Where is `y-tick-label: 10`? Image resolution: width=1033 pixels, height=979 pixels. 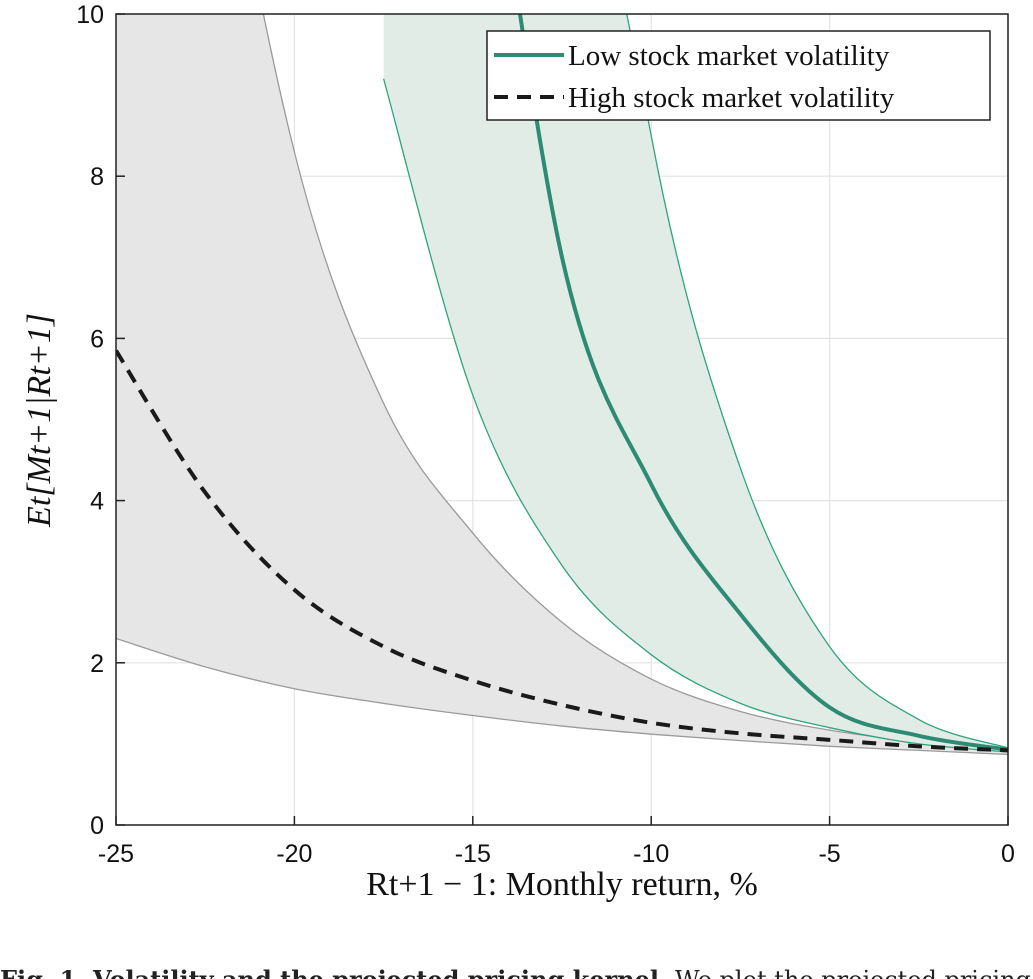
y-tick-label: 10 is located at coordinates (90, 15).